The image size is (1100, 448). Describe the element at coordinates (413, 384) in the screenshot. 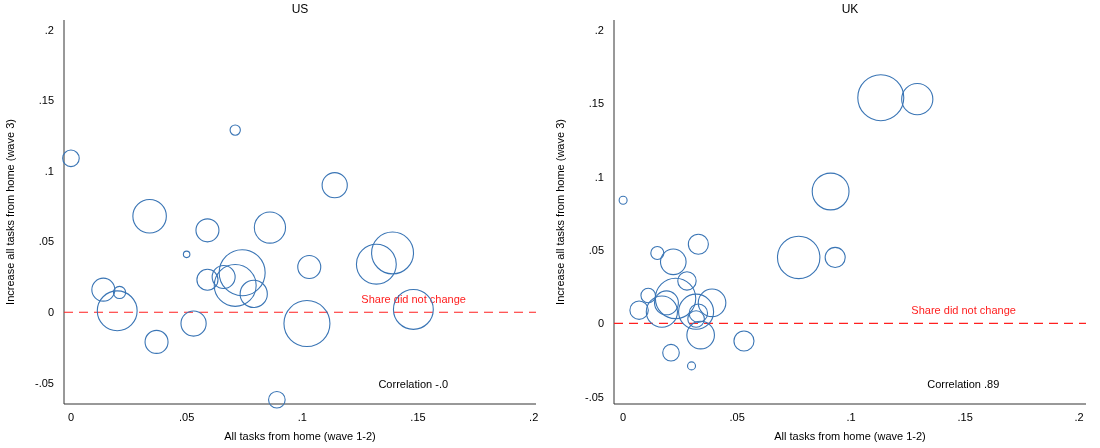

I see `annotation: Correlation -.0` at that location.